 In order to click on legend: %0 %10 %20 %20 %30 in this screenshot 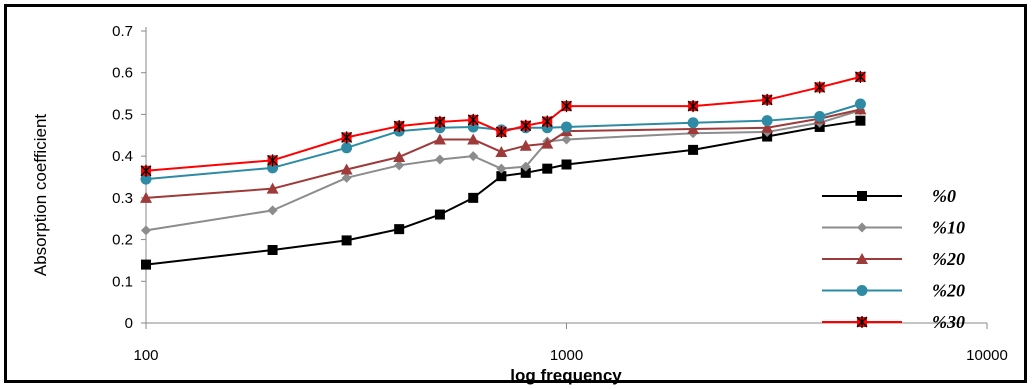, I will do `click(893, 259)`.